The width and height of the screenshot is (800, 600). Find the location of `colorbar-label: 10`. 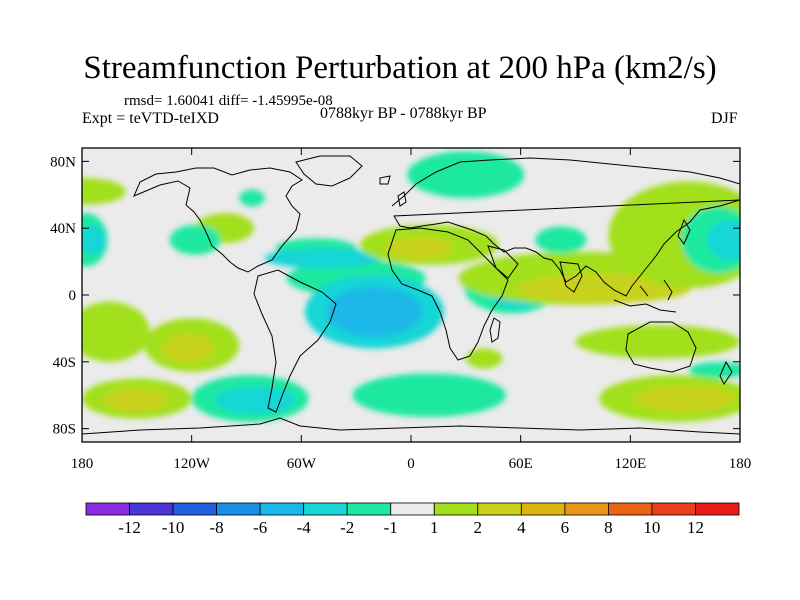

colorbar-label: 10 is located at coordinates (651, 527).